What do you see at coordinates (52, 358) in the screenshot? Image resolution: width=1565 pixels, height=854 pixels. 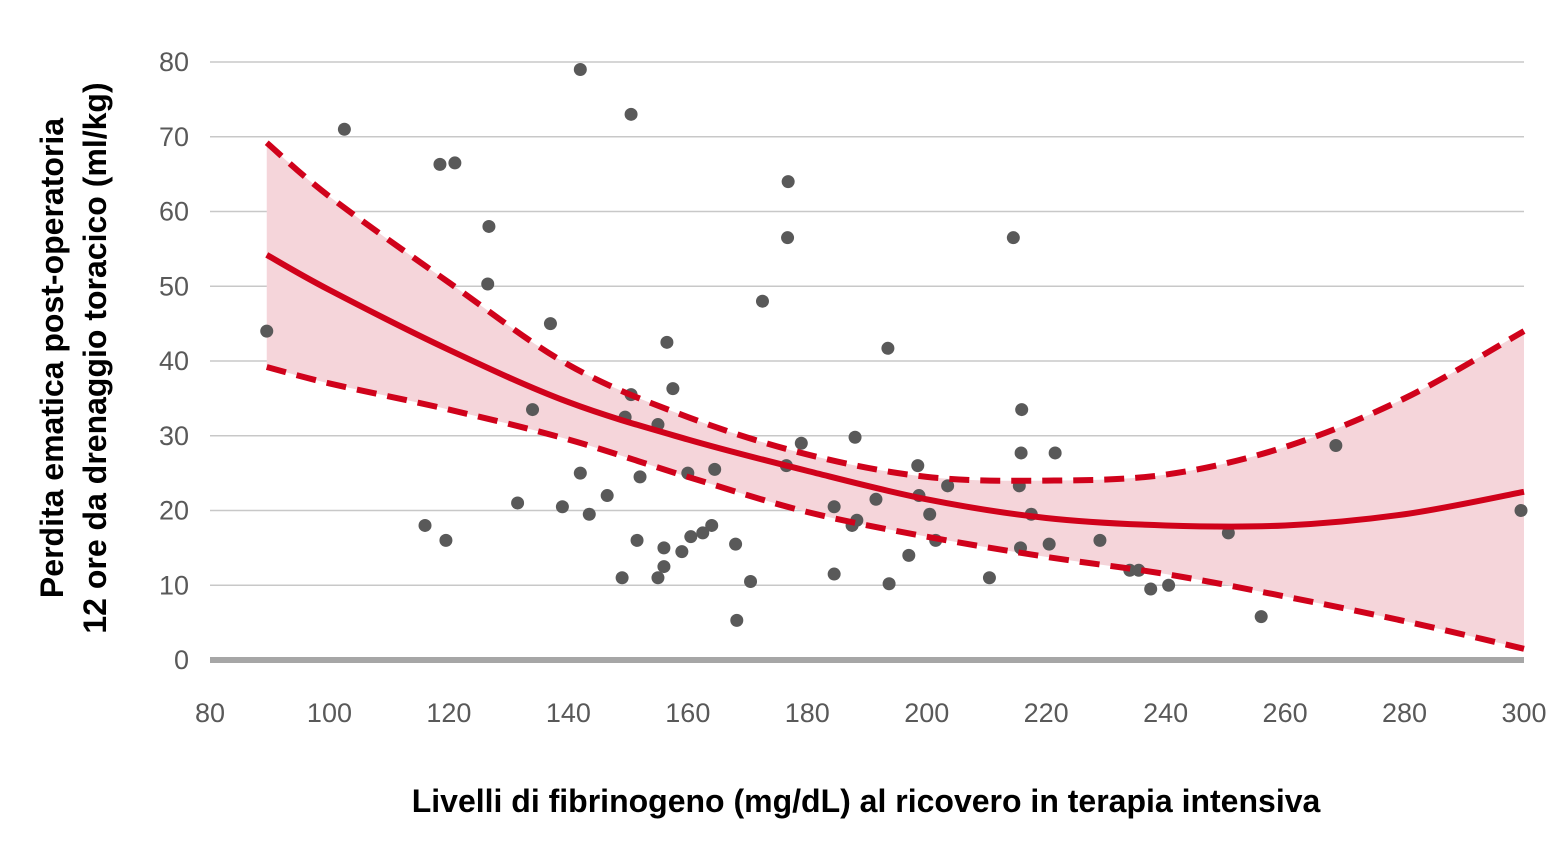 I see `y-axis-title-line-1: Perdita ematica post-operatoria` at bounding box center [52, 358].